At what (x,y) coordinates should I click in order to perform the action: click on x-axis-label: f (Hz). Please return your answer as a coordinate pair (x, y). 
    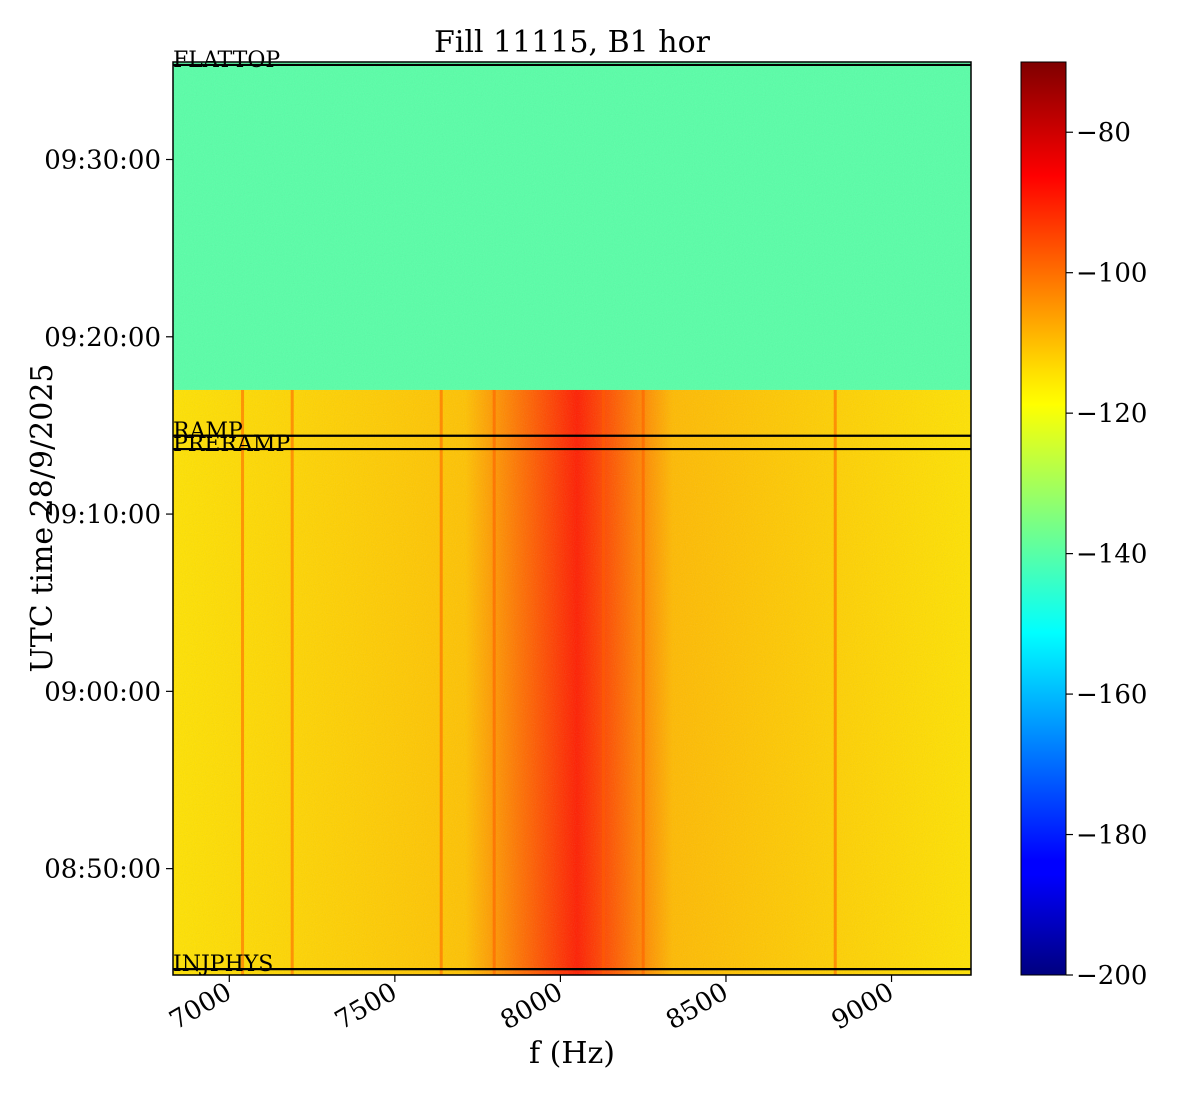
    Looking at the image, I should click on (572, 1053).